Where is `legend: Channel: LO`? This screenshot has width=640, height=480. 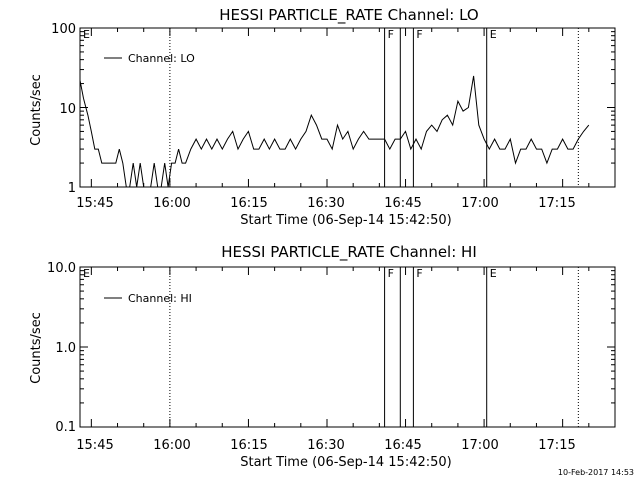
legend: Channel: LO is located at coordinates (149, 58).